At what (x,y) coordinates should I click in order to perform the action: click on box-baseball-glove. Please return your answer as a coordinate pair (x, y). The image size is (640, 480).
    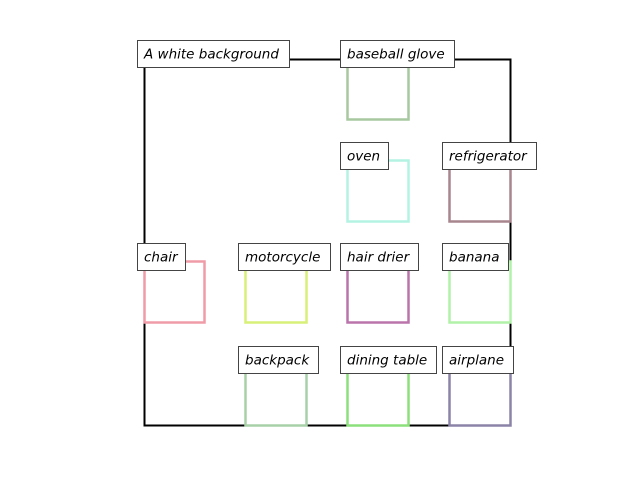
    Looking at the image, I should click on (378, 89).